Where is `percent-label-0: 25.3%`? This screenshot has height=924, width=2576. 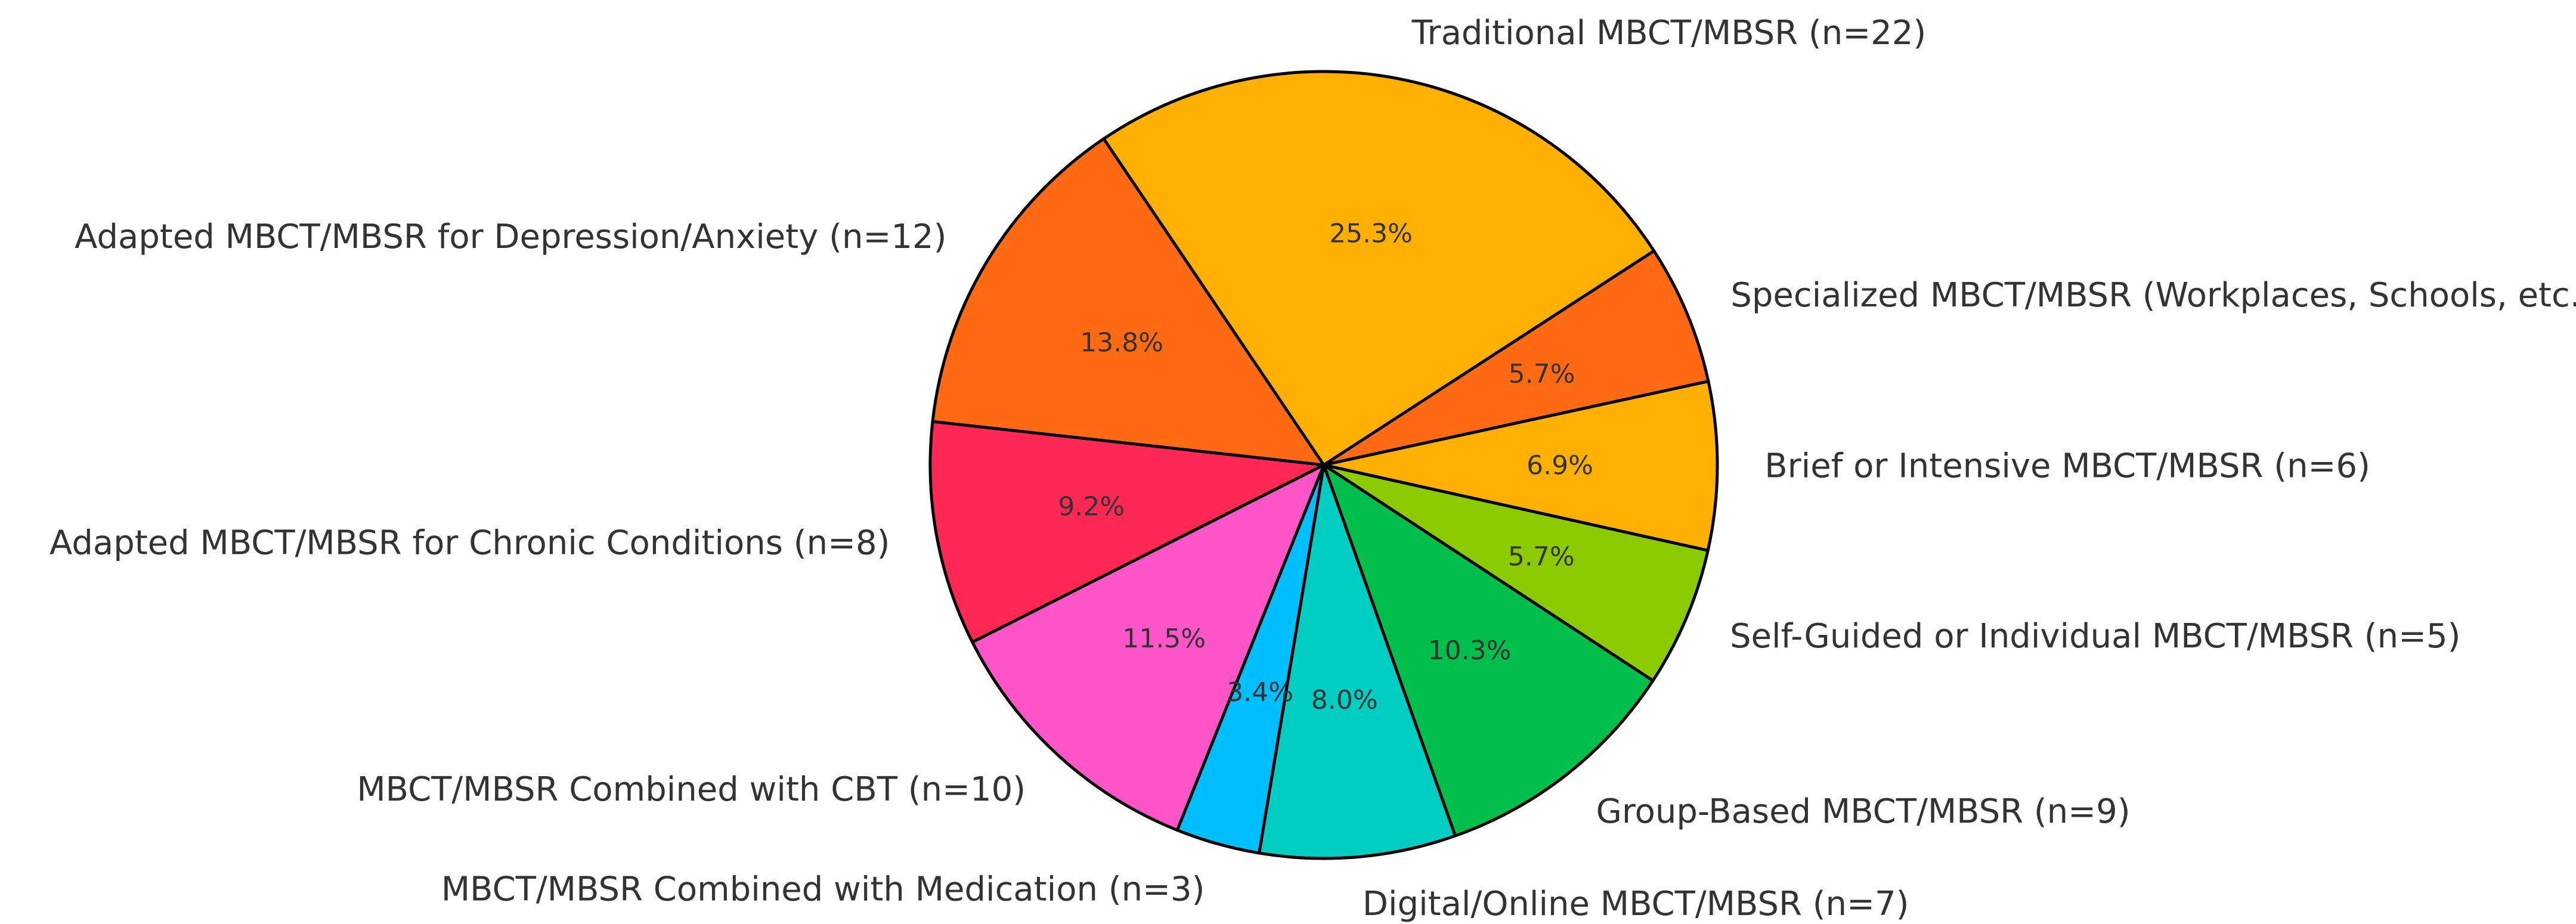
percent-label-0: 25.3% is located at coordinates (1371, 233).